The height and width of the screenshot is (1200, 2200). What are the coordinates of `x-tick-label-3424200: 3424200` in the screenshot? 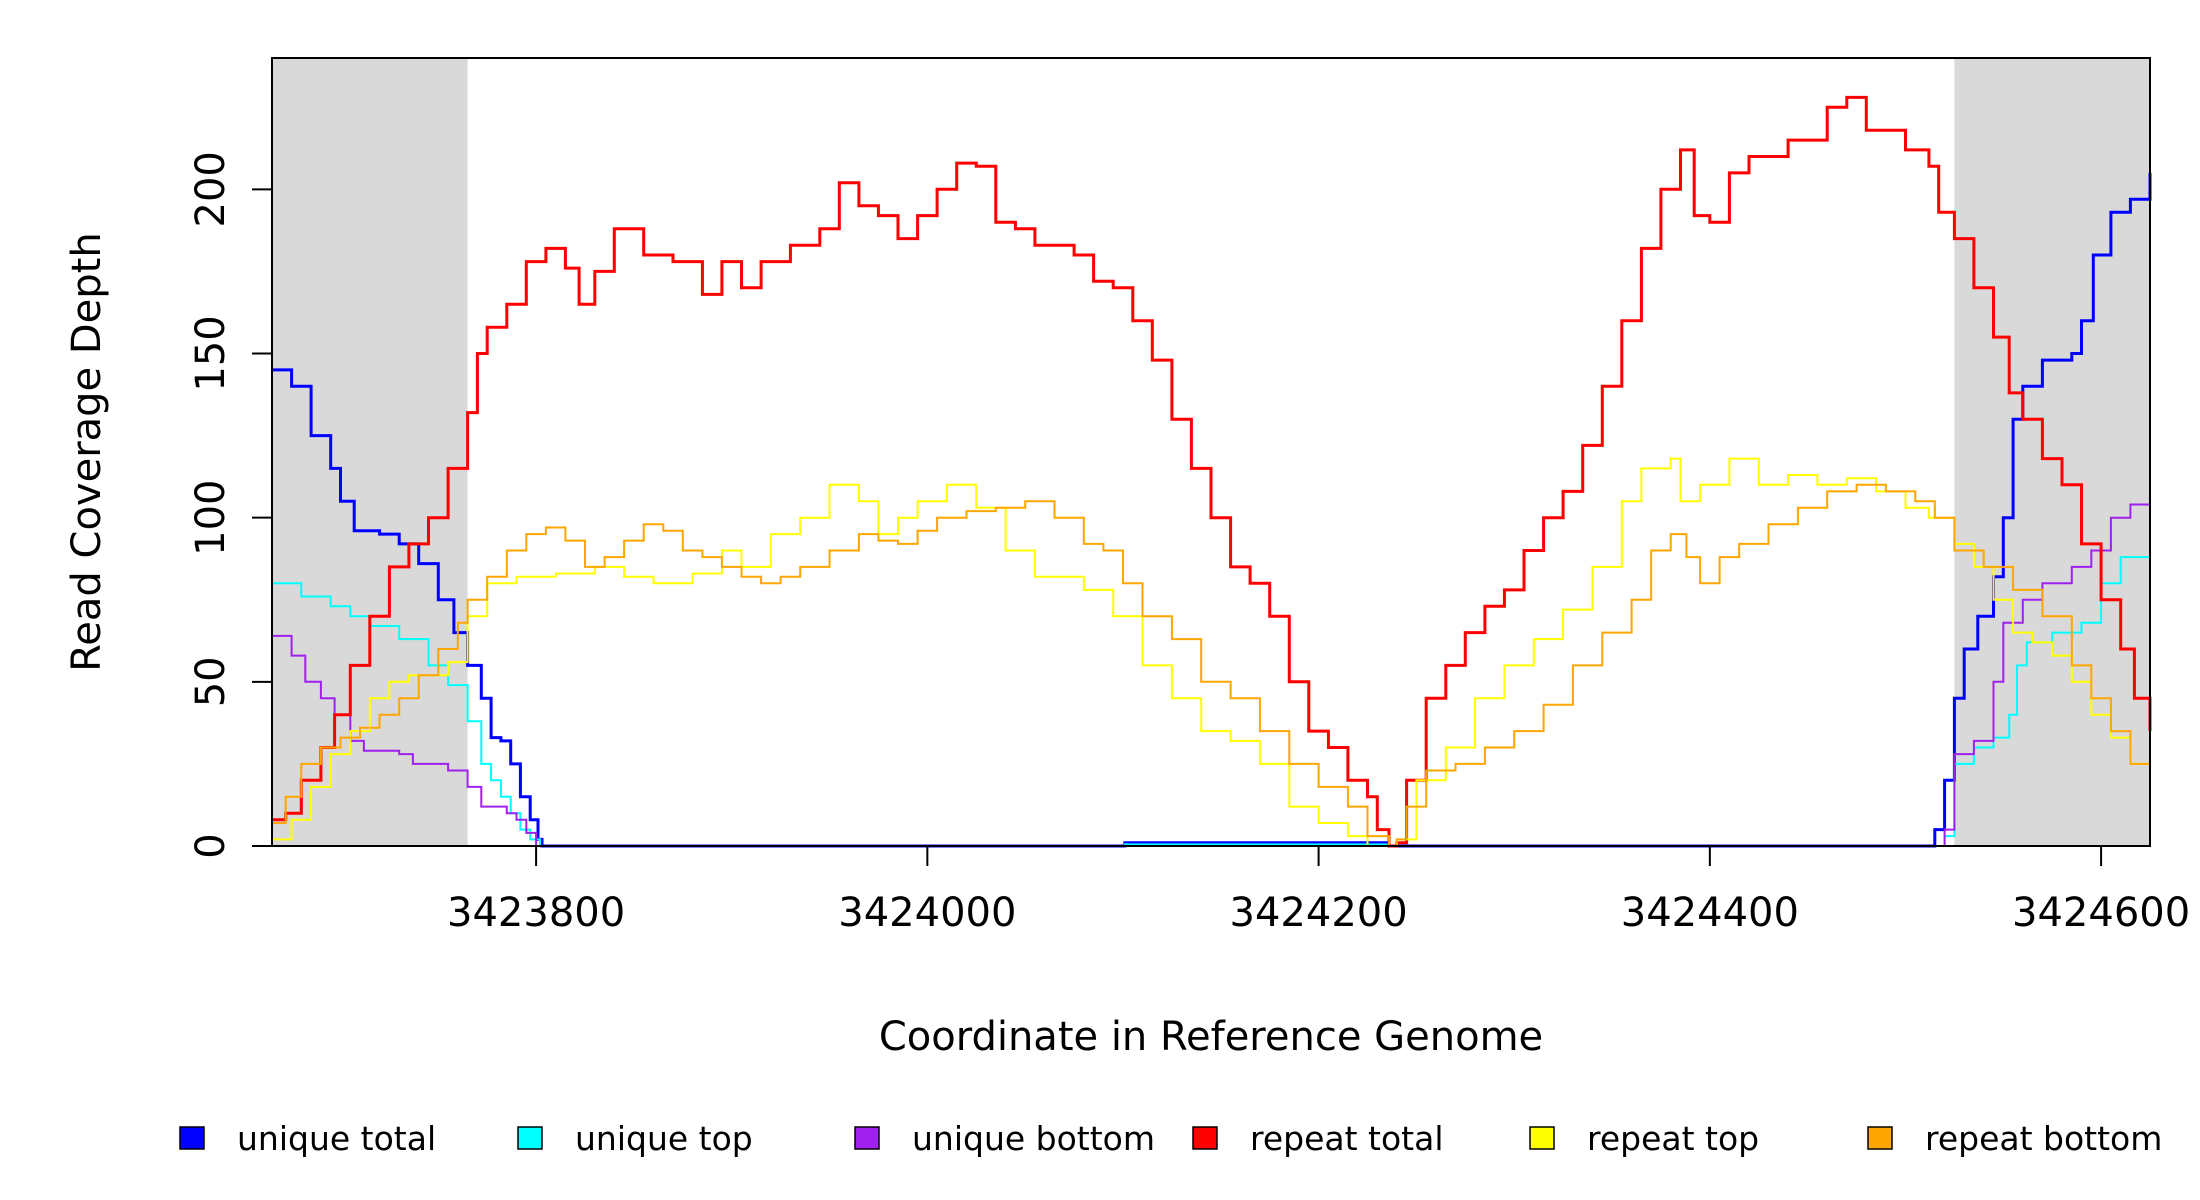 It's located at (1319, 913).